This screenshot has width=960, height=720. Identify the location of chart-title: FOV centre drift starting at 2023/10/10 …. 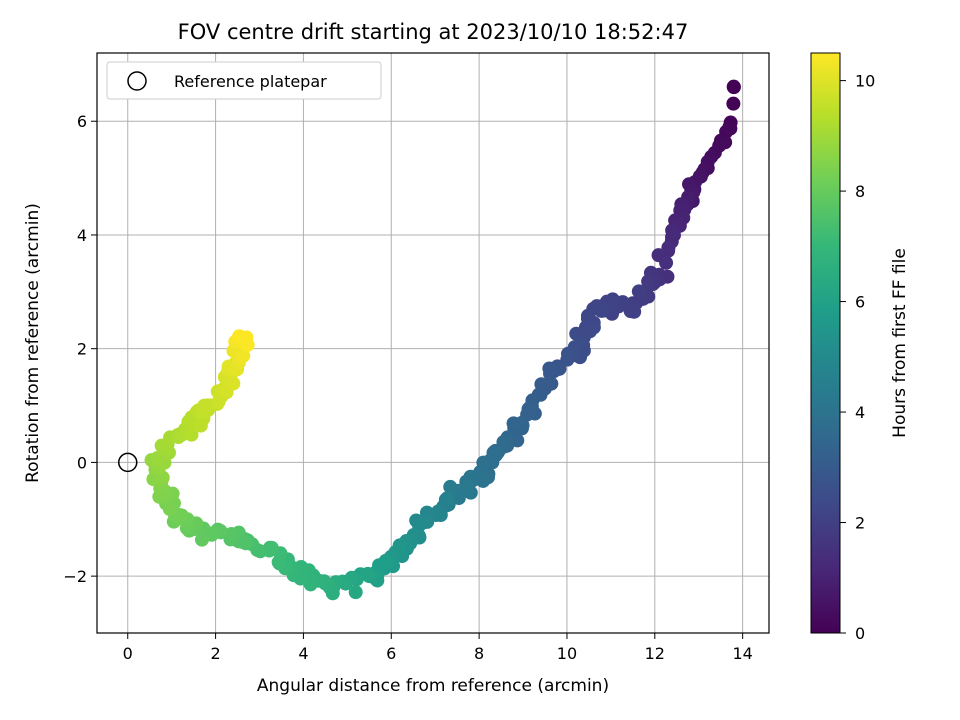
(433, 32).